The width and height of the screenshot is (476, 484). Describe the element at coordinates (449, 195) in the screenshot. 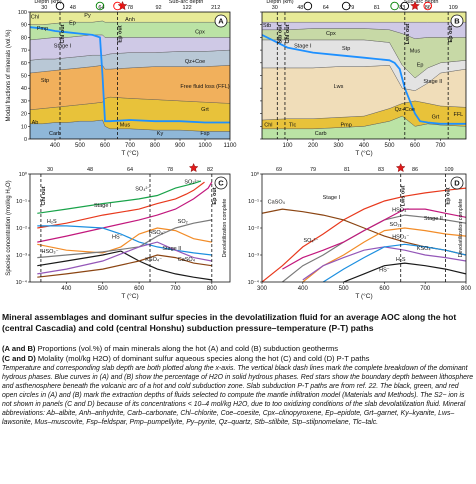

I see `panel-d-vline-label-1: Ep out` at that location.